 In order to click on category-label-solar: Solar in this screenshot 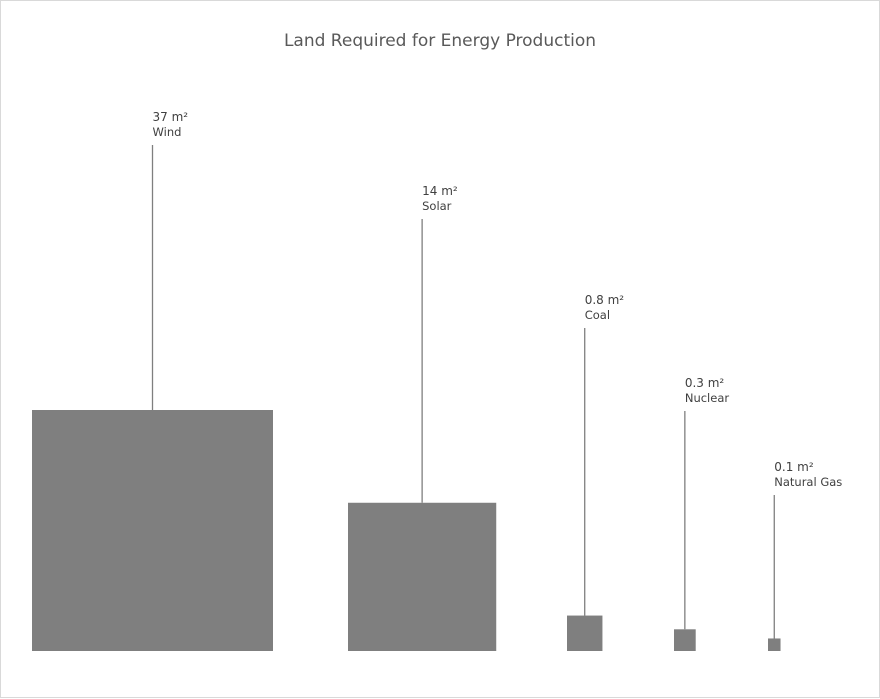, I will do `click(437, 206)`.